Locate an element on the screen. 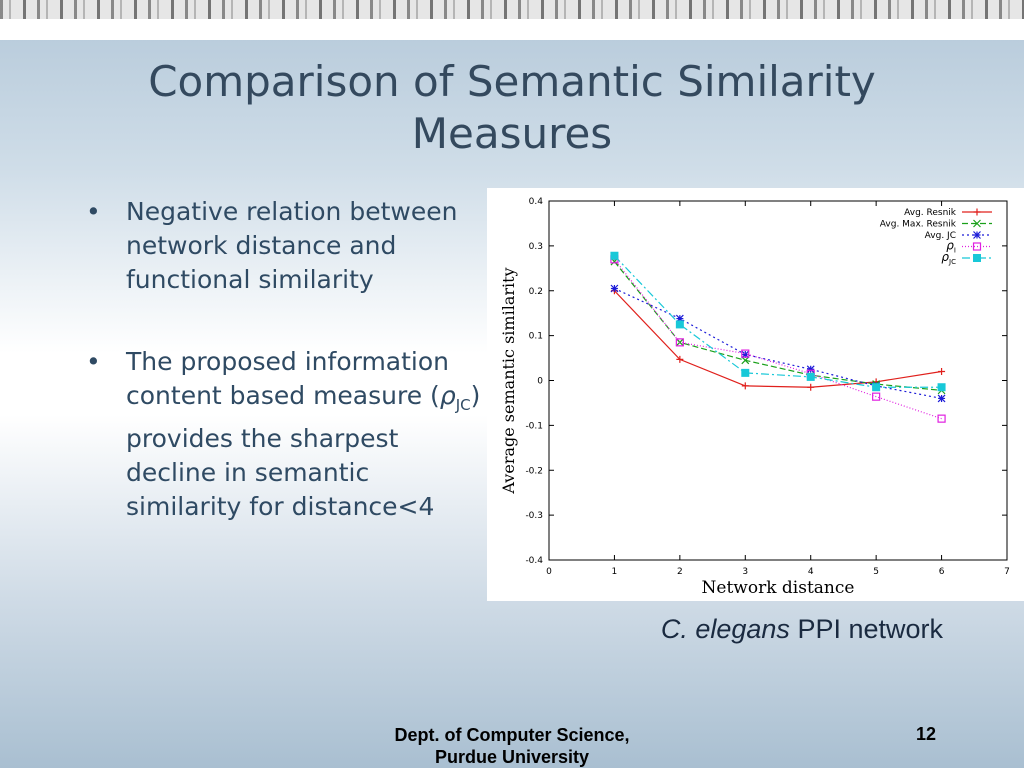 Image resolution: width=1024 pixels, height=768 pixels. x-tick-label-0: 0 is located at coordinates (549, 572).